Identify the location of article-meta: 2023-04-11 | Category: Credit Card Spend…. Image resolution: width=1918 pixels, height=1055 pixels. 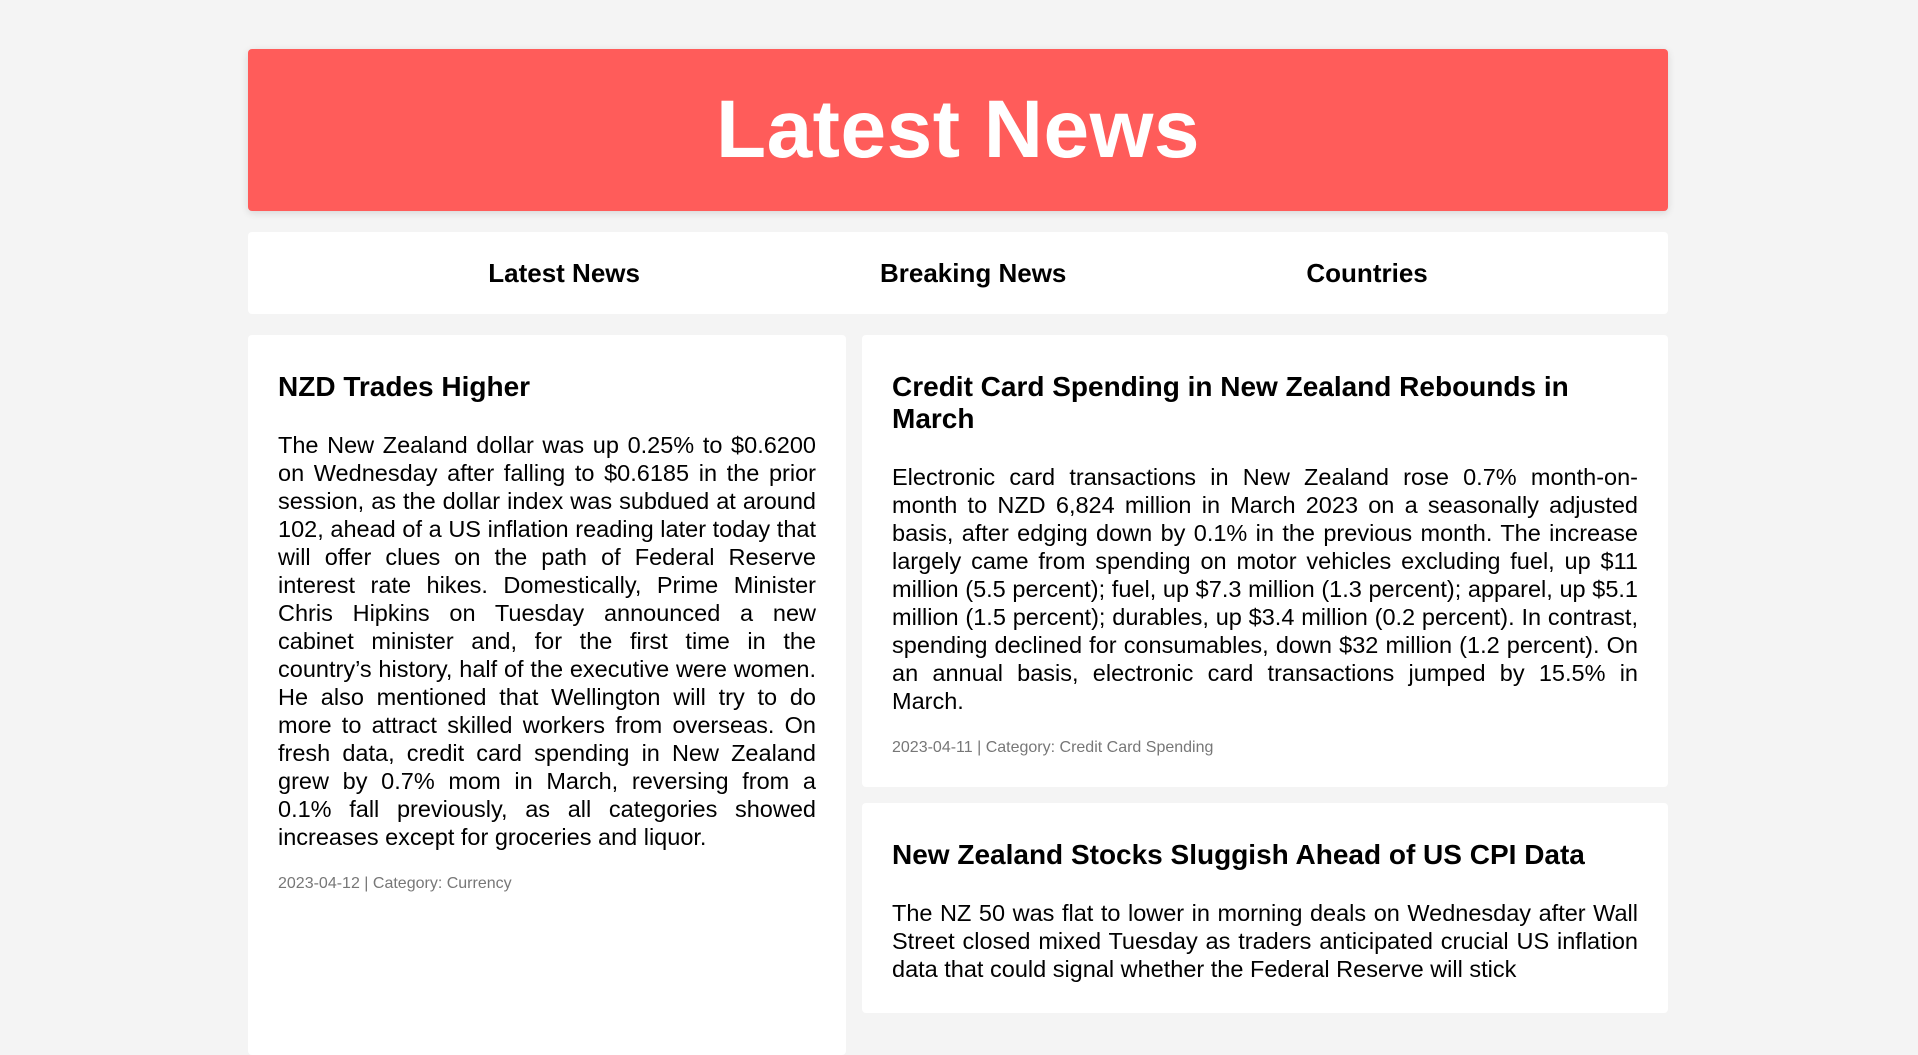
(1053, 747).